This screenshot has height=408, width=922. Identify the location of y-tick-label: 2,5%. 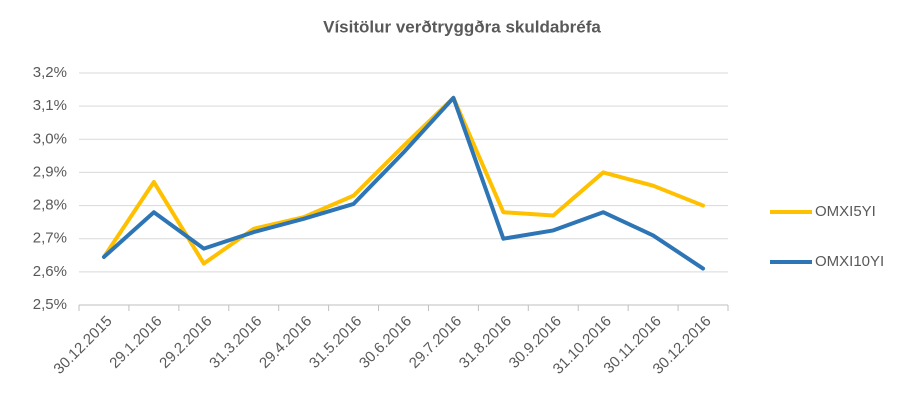
(50, 304).